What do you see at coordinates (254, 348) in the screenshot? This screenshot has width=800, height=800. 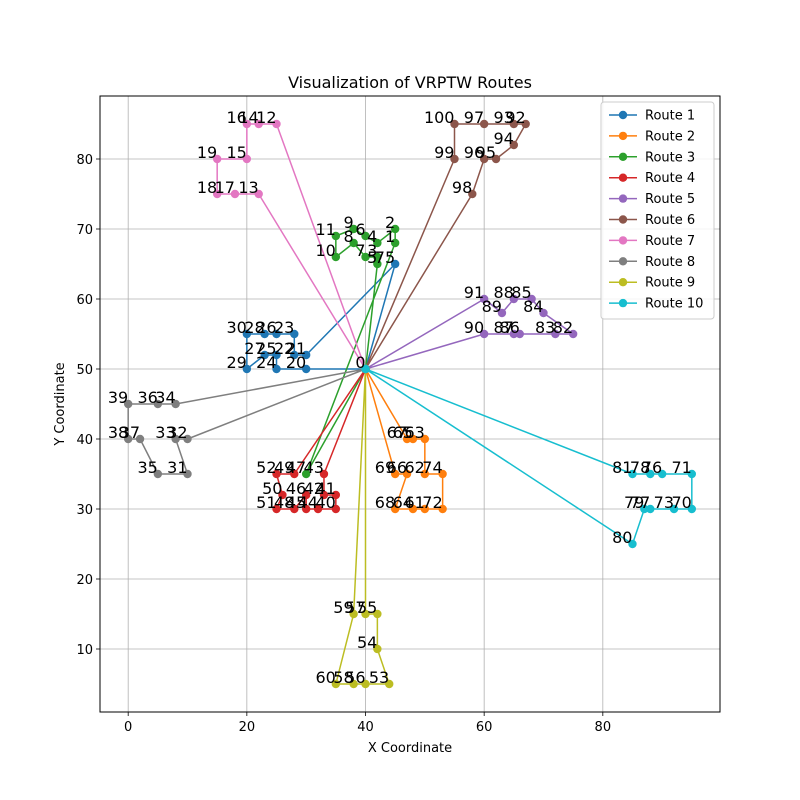 I see `node-label: 27` at bounding box center [254, 348].